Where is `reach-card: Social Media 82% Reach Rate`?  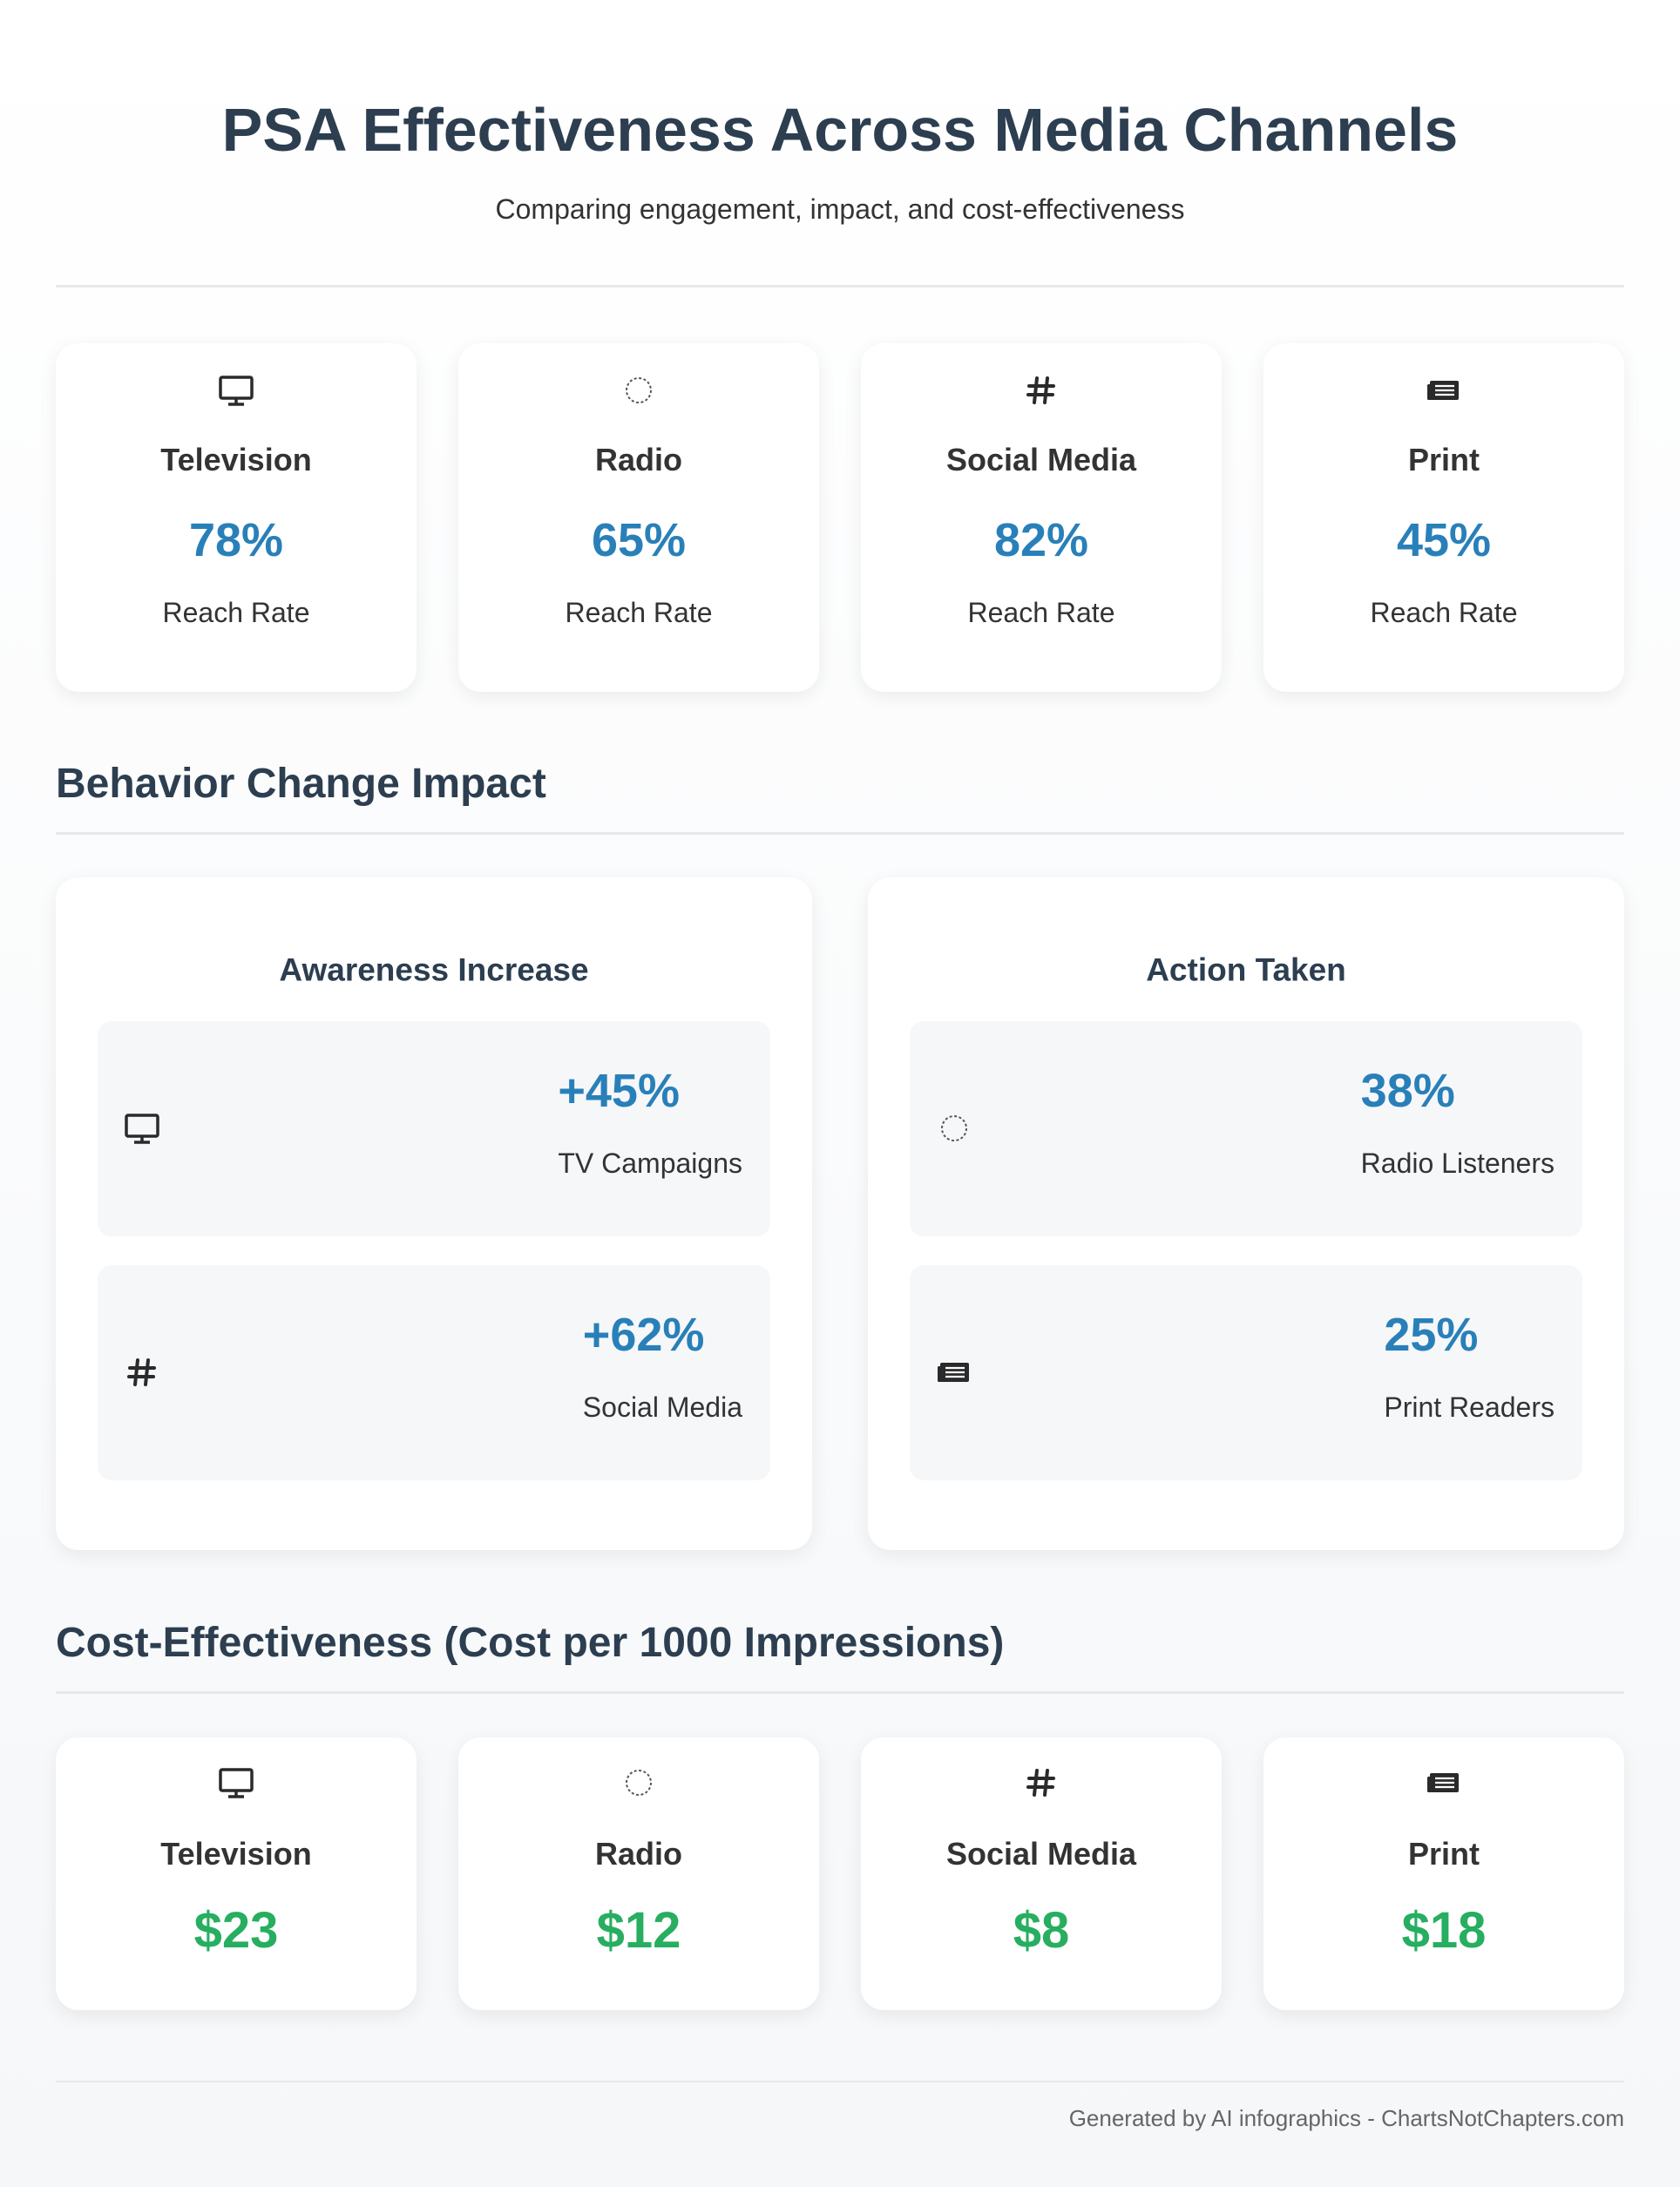 reach-card: Social Media 82% Reach Rate is located at coordinates (1041, 518).